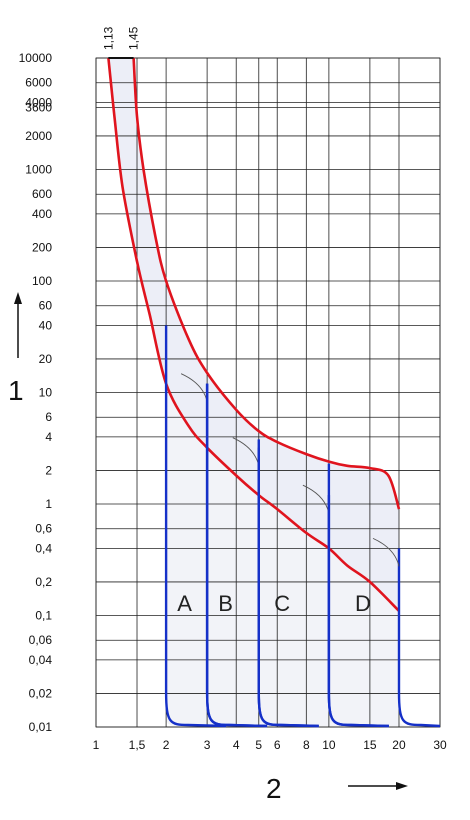  What do you see at coordinates (48, 417) in the screenshot?
I see `y-tick-label: 6` at bounding box center [48, 417].